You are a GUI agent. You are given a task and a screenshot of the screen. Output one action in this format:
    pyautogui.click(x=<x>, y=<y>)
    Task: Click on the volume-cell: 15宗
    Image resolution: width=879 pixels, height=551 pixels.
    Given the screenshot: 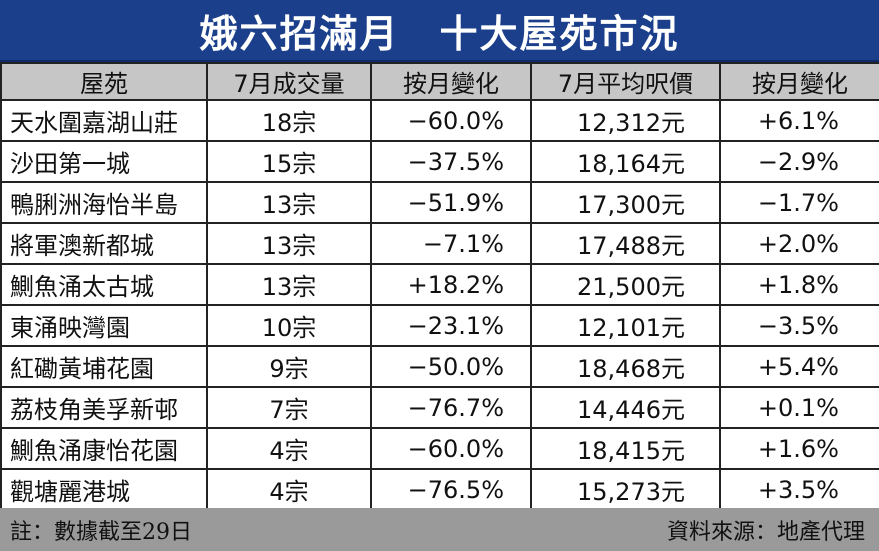 What is the action you would take?
    pyautogui.click(x=289, y=161)
    